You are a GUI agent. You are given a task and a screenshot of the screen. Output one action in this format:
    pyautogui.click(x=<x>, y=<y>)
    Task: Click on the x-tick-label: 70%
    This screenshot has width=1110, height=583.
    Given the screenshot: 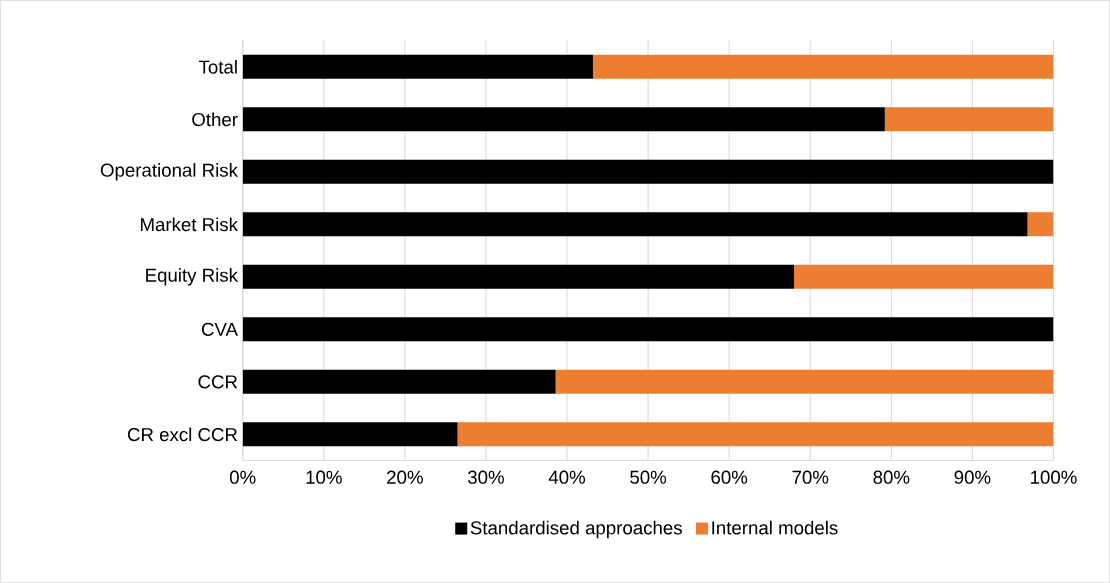 What is the action you would take?
    pyautogui.click(x=810, y=477)
    